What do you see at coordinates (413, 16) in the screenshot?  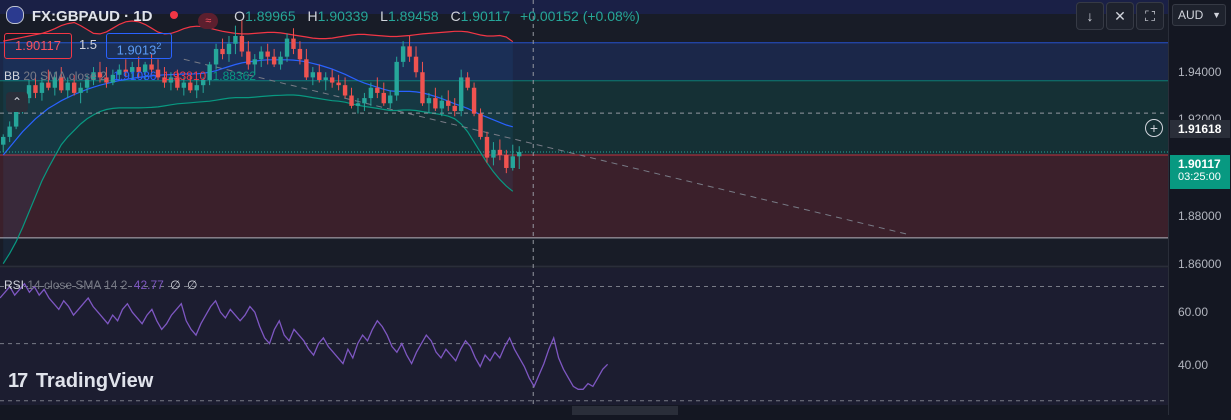 I see `low-value: 1.89458` at bounding box center [413, 16].